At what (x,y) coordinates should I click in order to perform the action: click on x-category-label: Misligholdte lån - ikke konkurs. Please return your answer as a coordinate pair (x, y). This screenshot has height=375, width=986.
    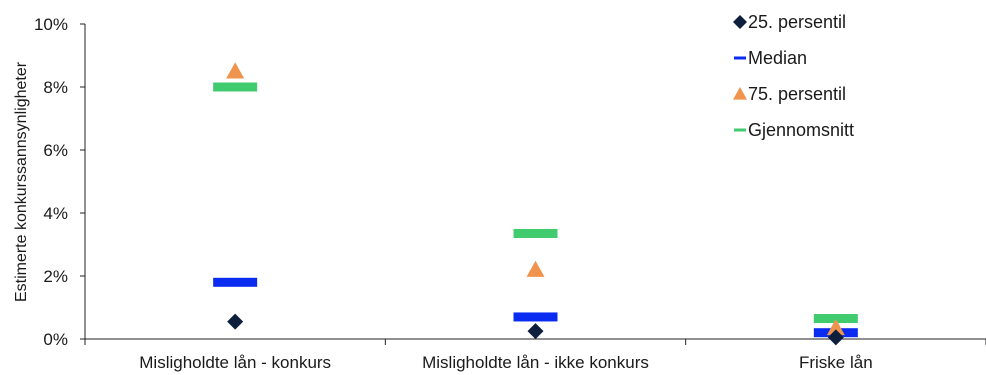
    Looking at the image, I should click on (535, 362).